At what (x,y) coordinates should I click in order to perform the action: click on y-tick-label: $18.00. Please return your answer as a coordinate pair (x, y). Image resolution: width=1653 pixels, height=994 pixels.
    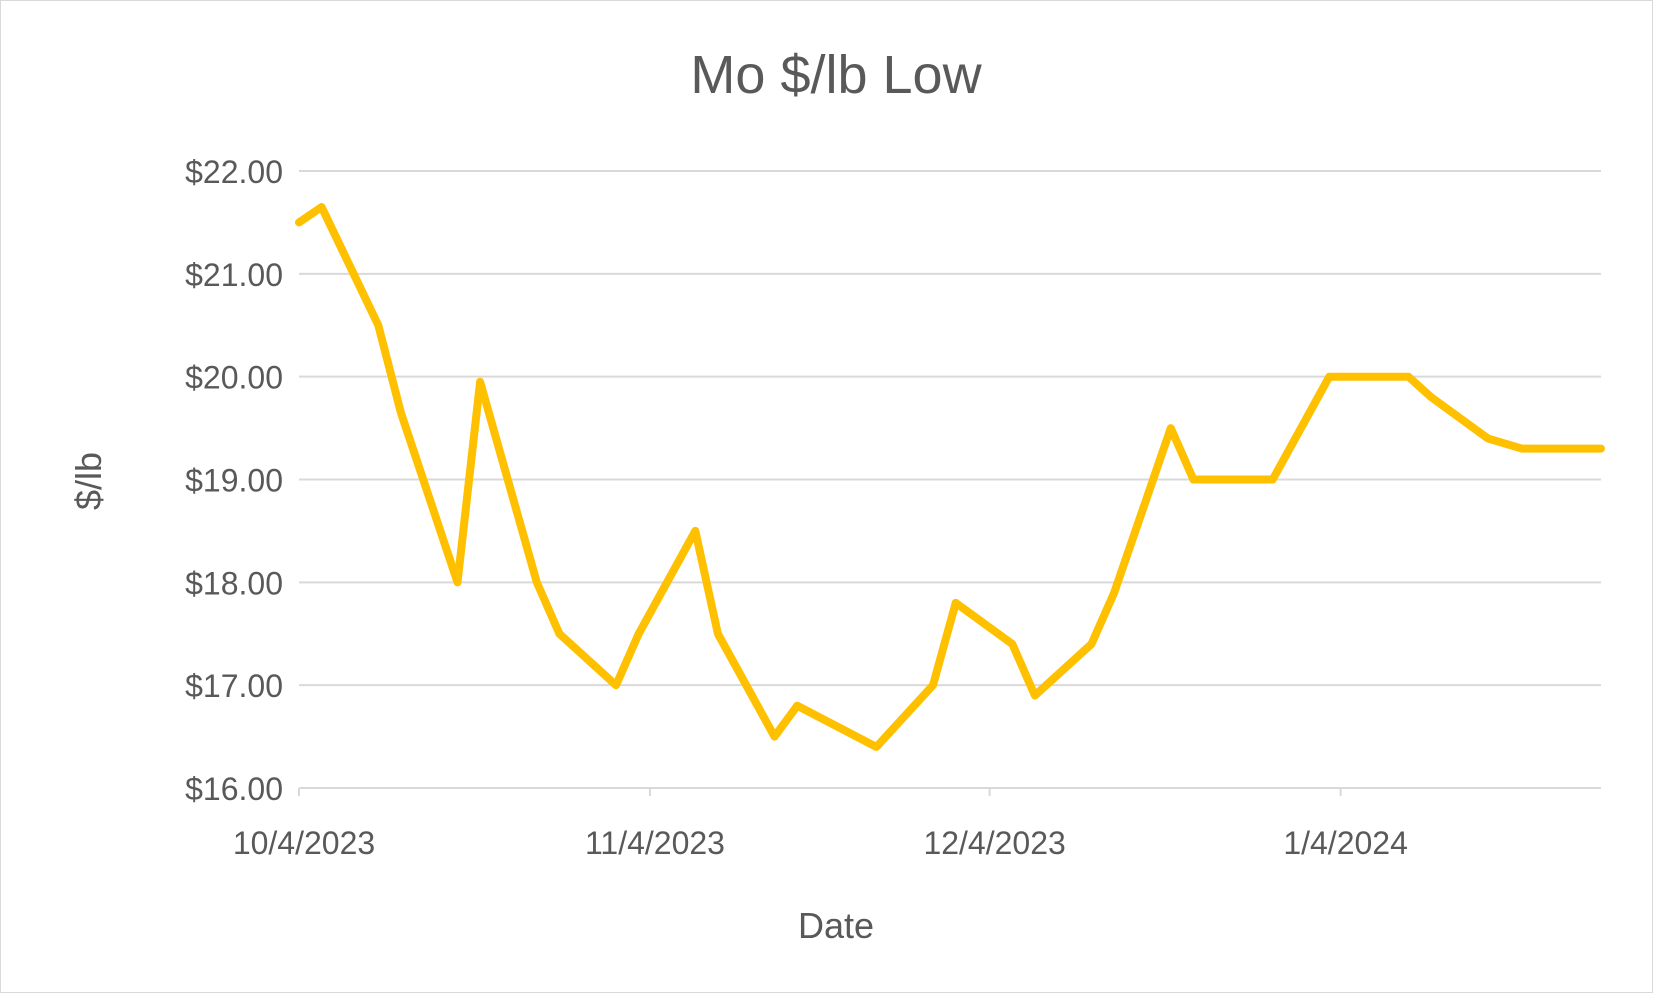
    Looking at the image, I should click on (234, 583).